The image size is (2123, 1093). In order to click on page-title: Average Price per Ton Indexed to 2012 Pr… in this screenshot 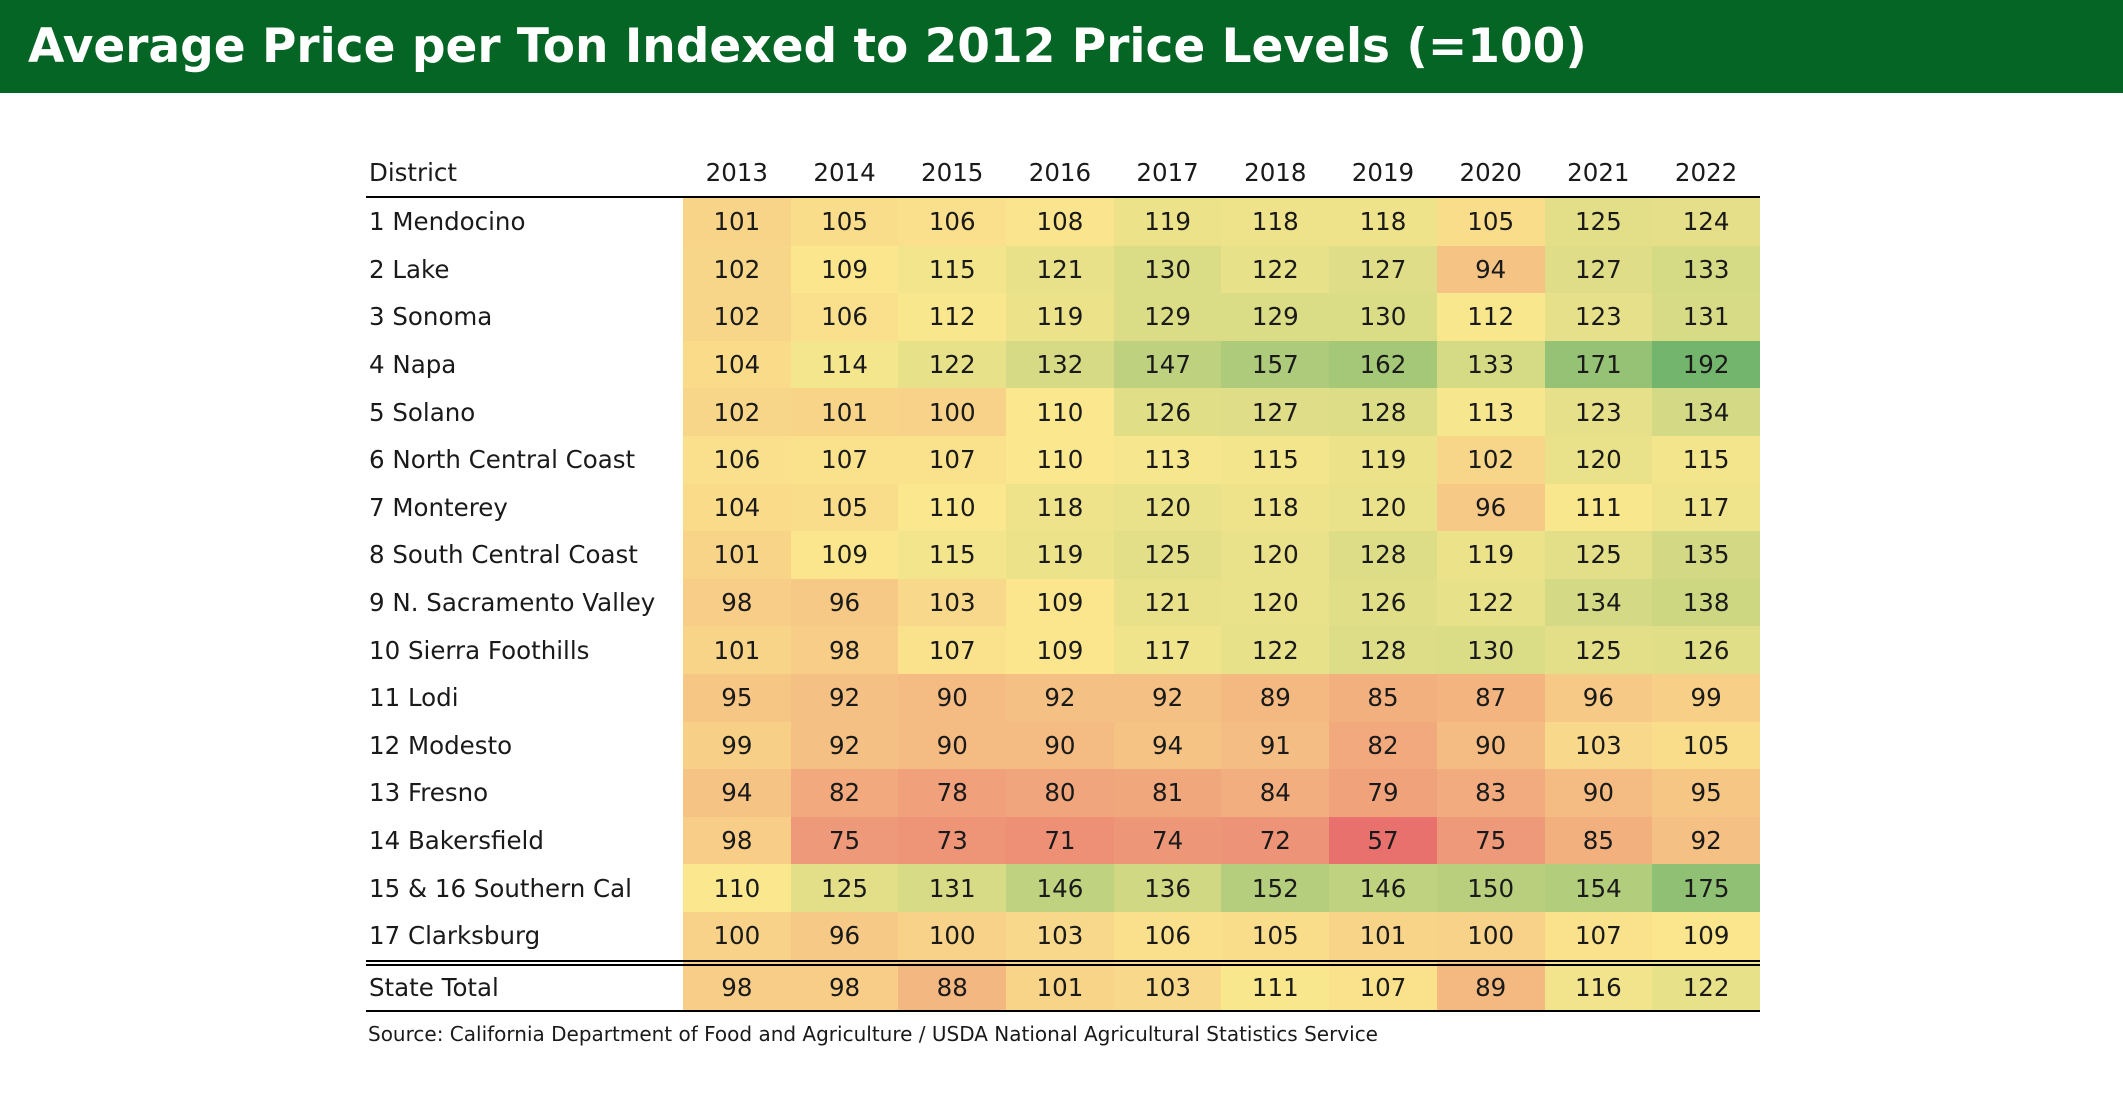, I will do `click(807, 46)`.